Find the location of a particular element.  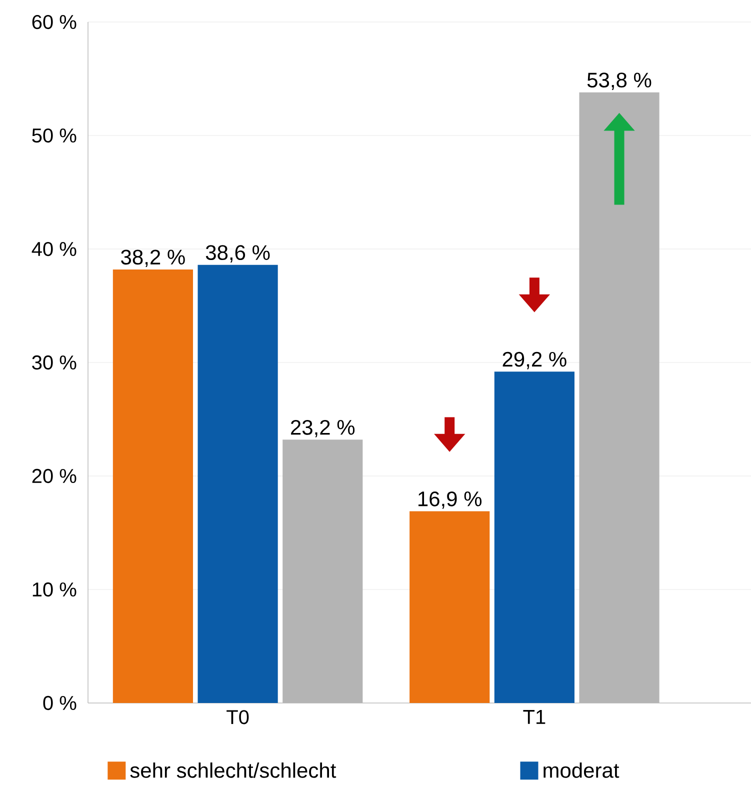

legend-label: moderat is located at coordinates (582, 770).